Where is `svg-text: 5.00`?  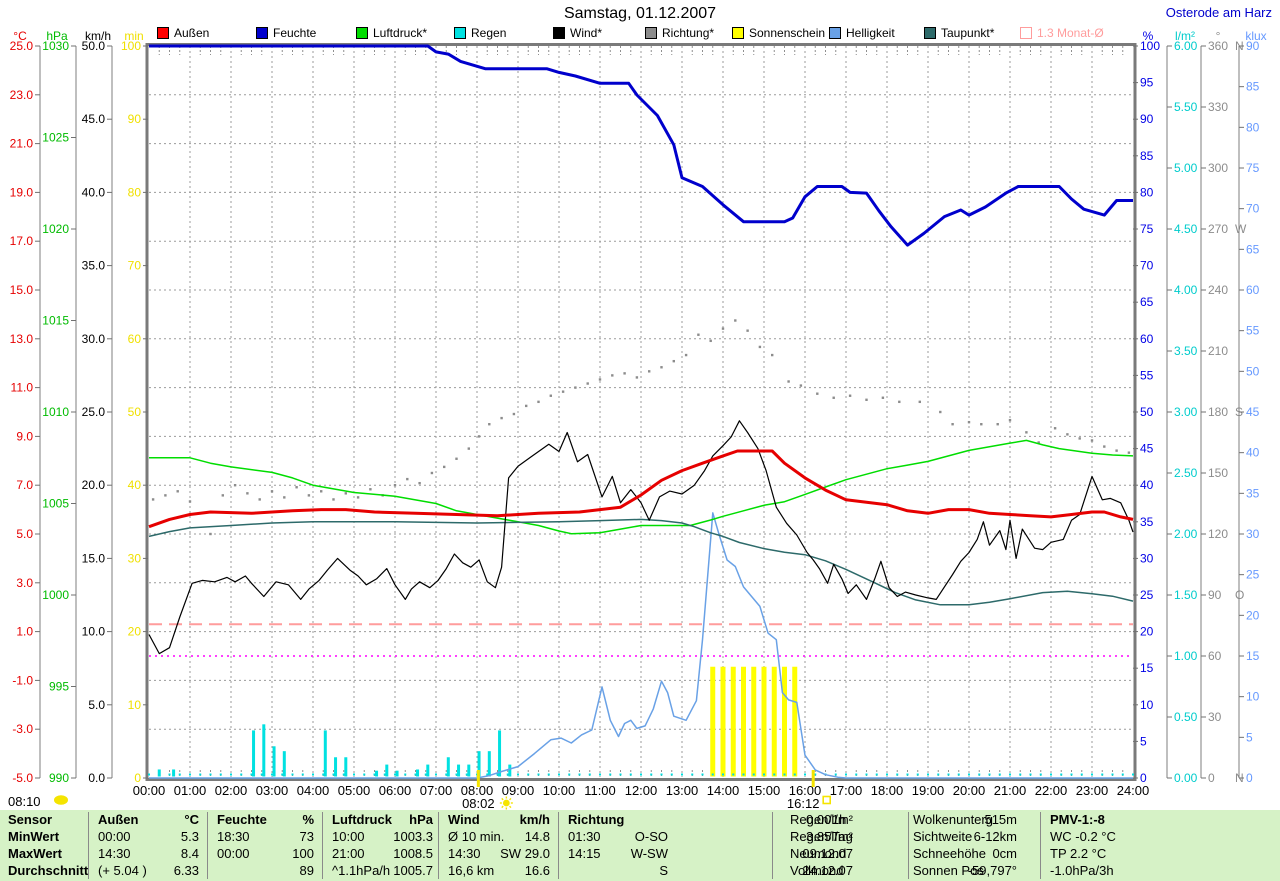
svg-text: 5.00 is located at coordinates (1186, 168).